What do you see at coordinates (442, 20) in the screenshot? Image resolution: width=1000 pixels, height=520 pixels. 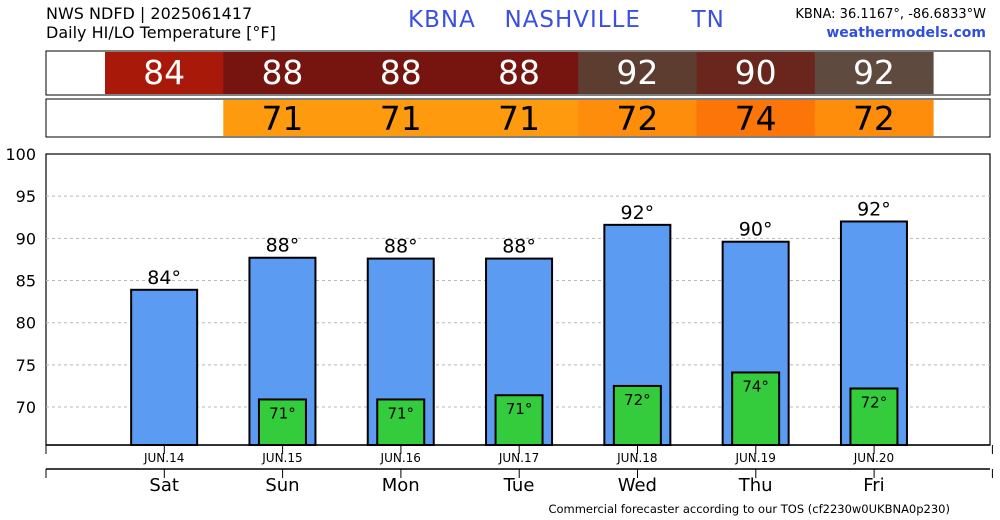 I see `station-id: KBNA` at bounding box center [442, 20].